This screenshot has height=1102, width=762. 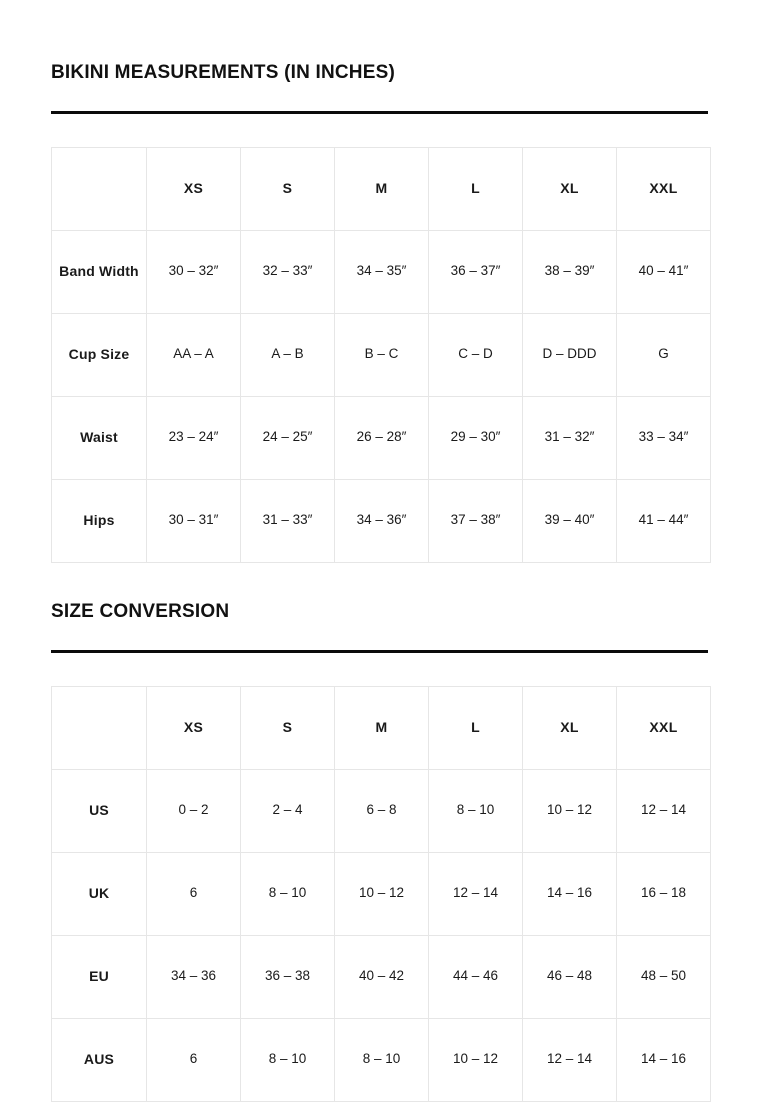 I want to click on page-title: BIKINI MEASUREMENTS (IN INCHES), so click(x=223, y=72).